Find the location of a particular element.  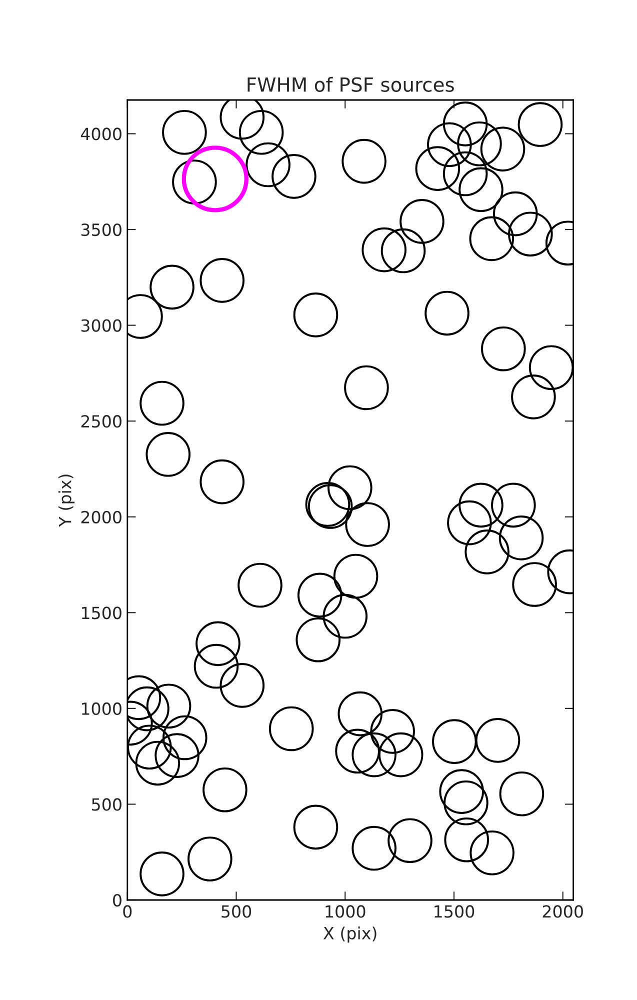

x-axis-title: X (pix) is located at coordinates (349, 934).